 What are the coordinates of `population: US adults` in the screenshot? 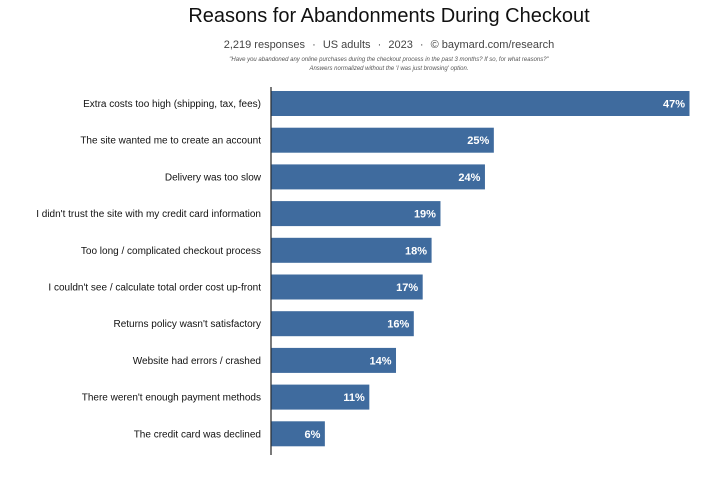 It's located at (346, 45).